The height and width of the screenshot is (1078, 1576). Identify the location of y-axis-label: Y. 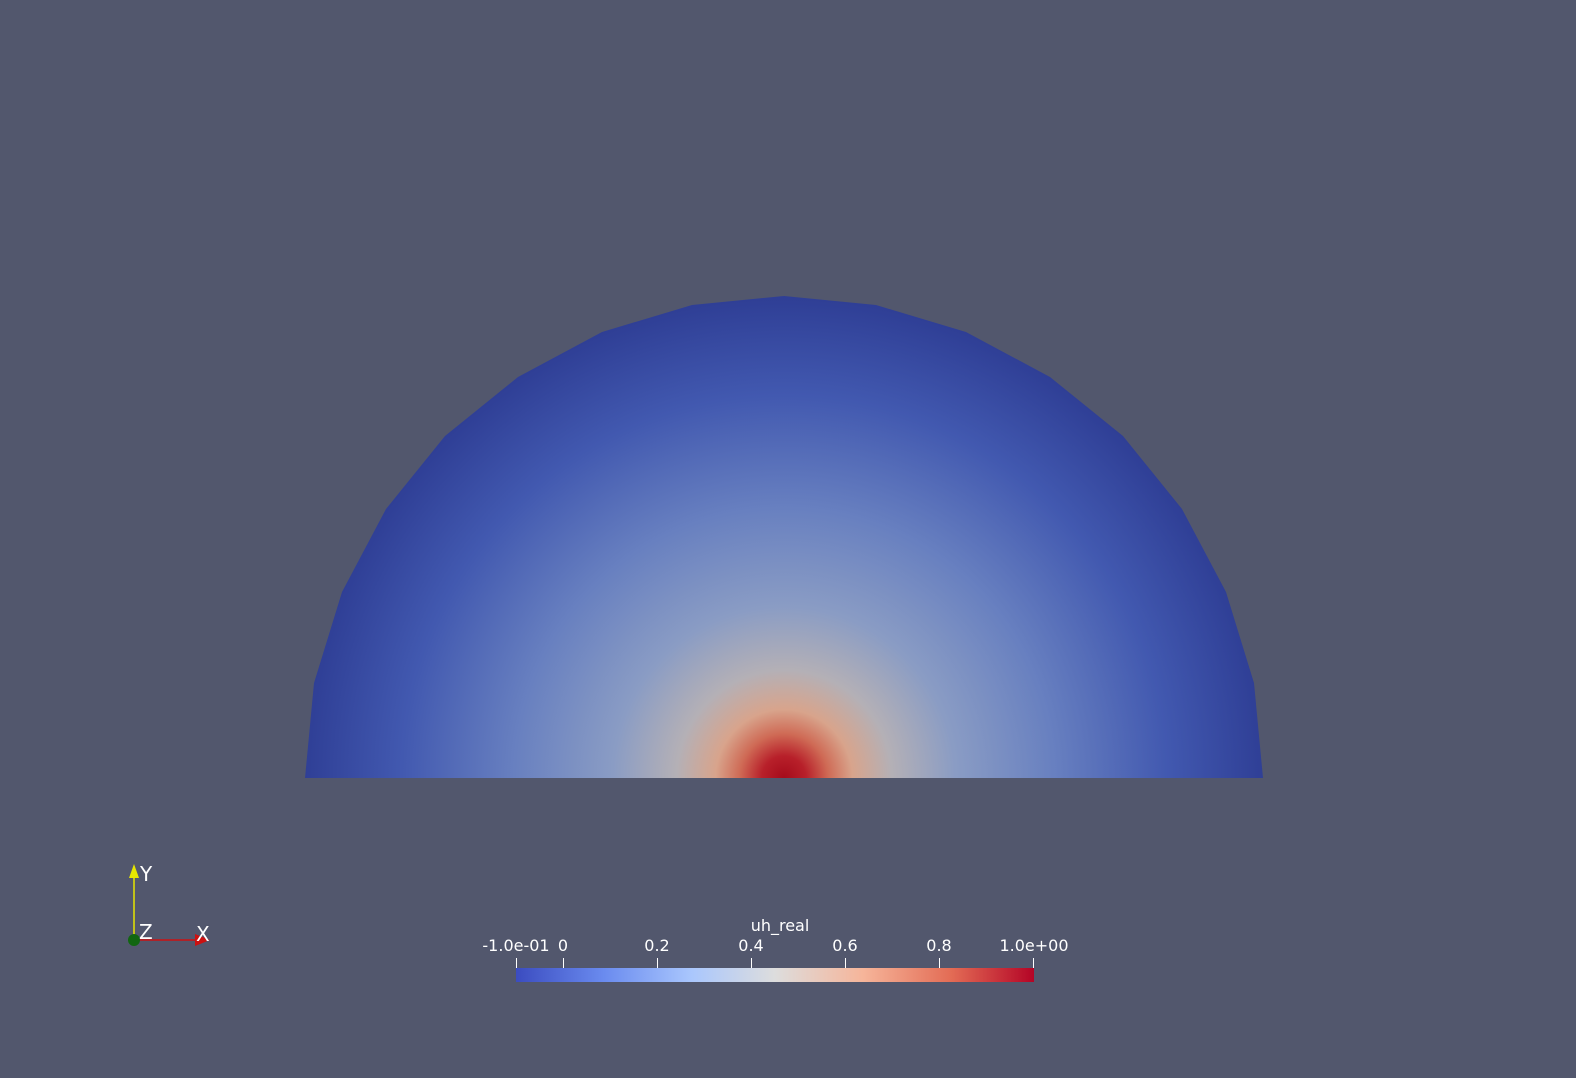
(146, 874).